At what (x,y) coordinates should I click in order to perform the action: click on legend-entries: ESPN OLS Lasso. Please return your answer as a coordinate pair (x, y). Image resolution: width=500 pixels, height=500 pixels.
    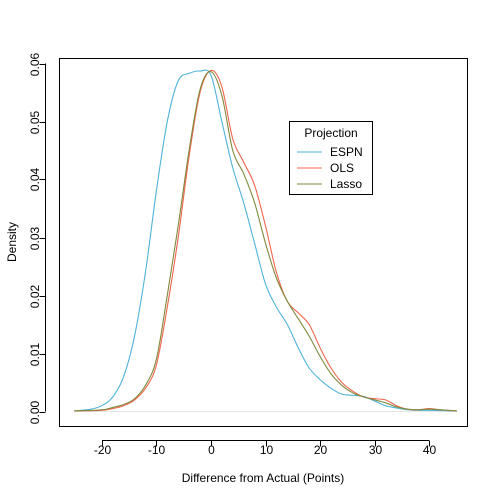
    Looking at the image, I should click on (330, 168).